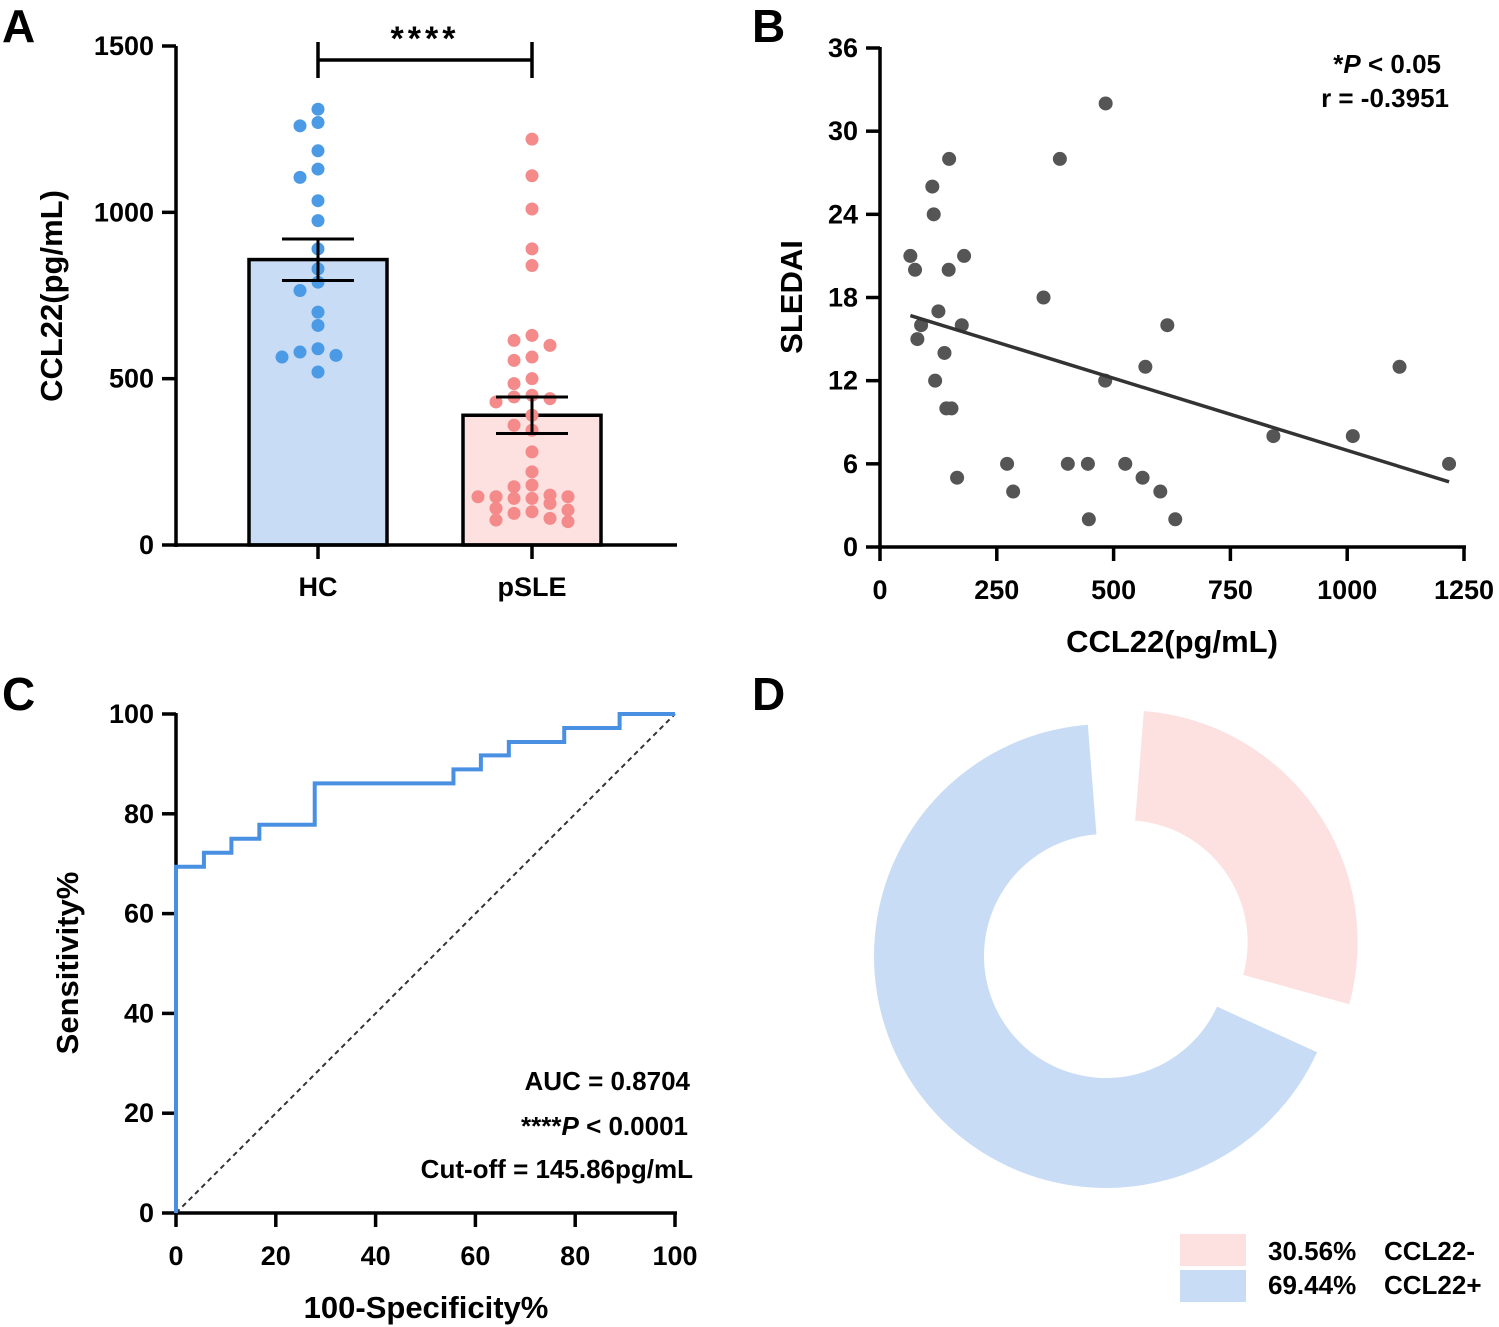 The height and width of the screenshot is (1327, 1499). What do you see at coordinates (1213, 1250) in the screenshot?
I see `d-legend-swatch-ccl22-neg` at bounding box center [1213, 1250].